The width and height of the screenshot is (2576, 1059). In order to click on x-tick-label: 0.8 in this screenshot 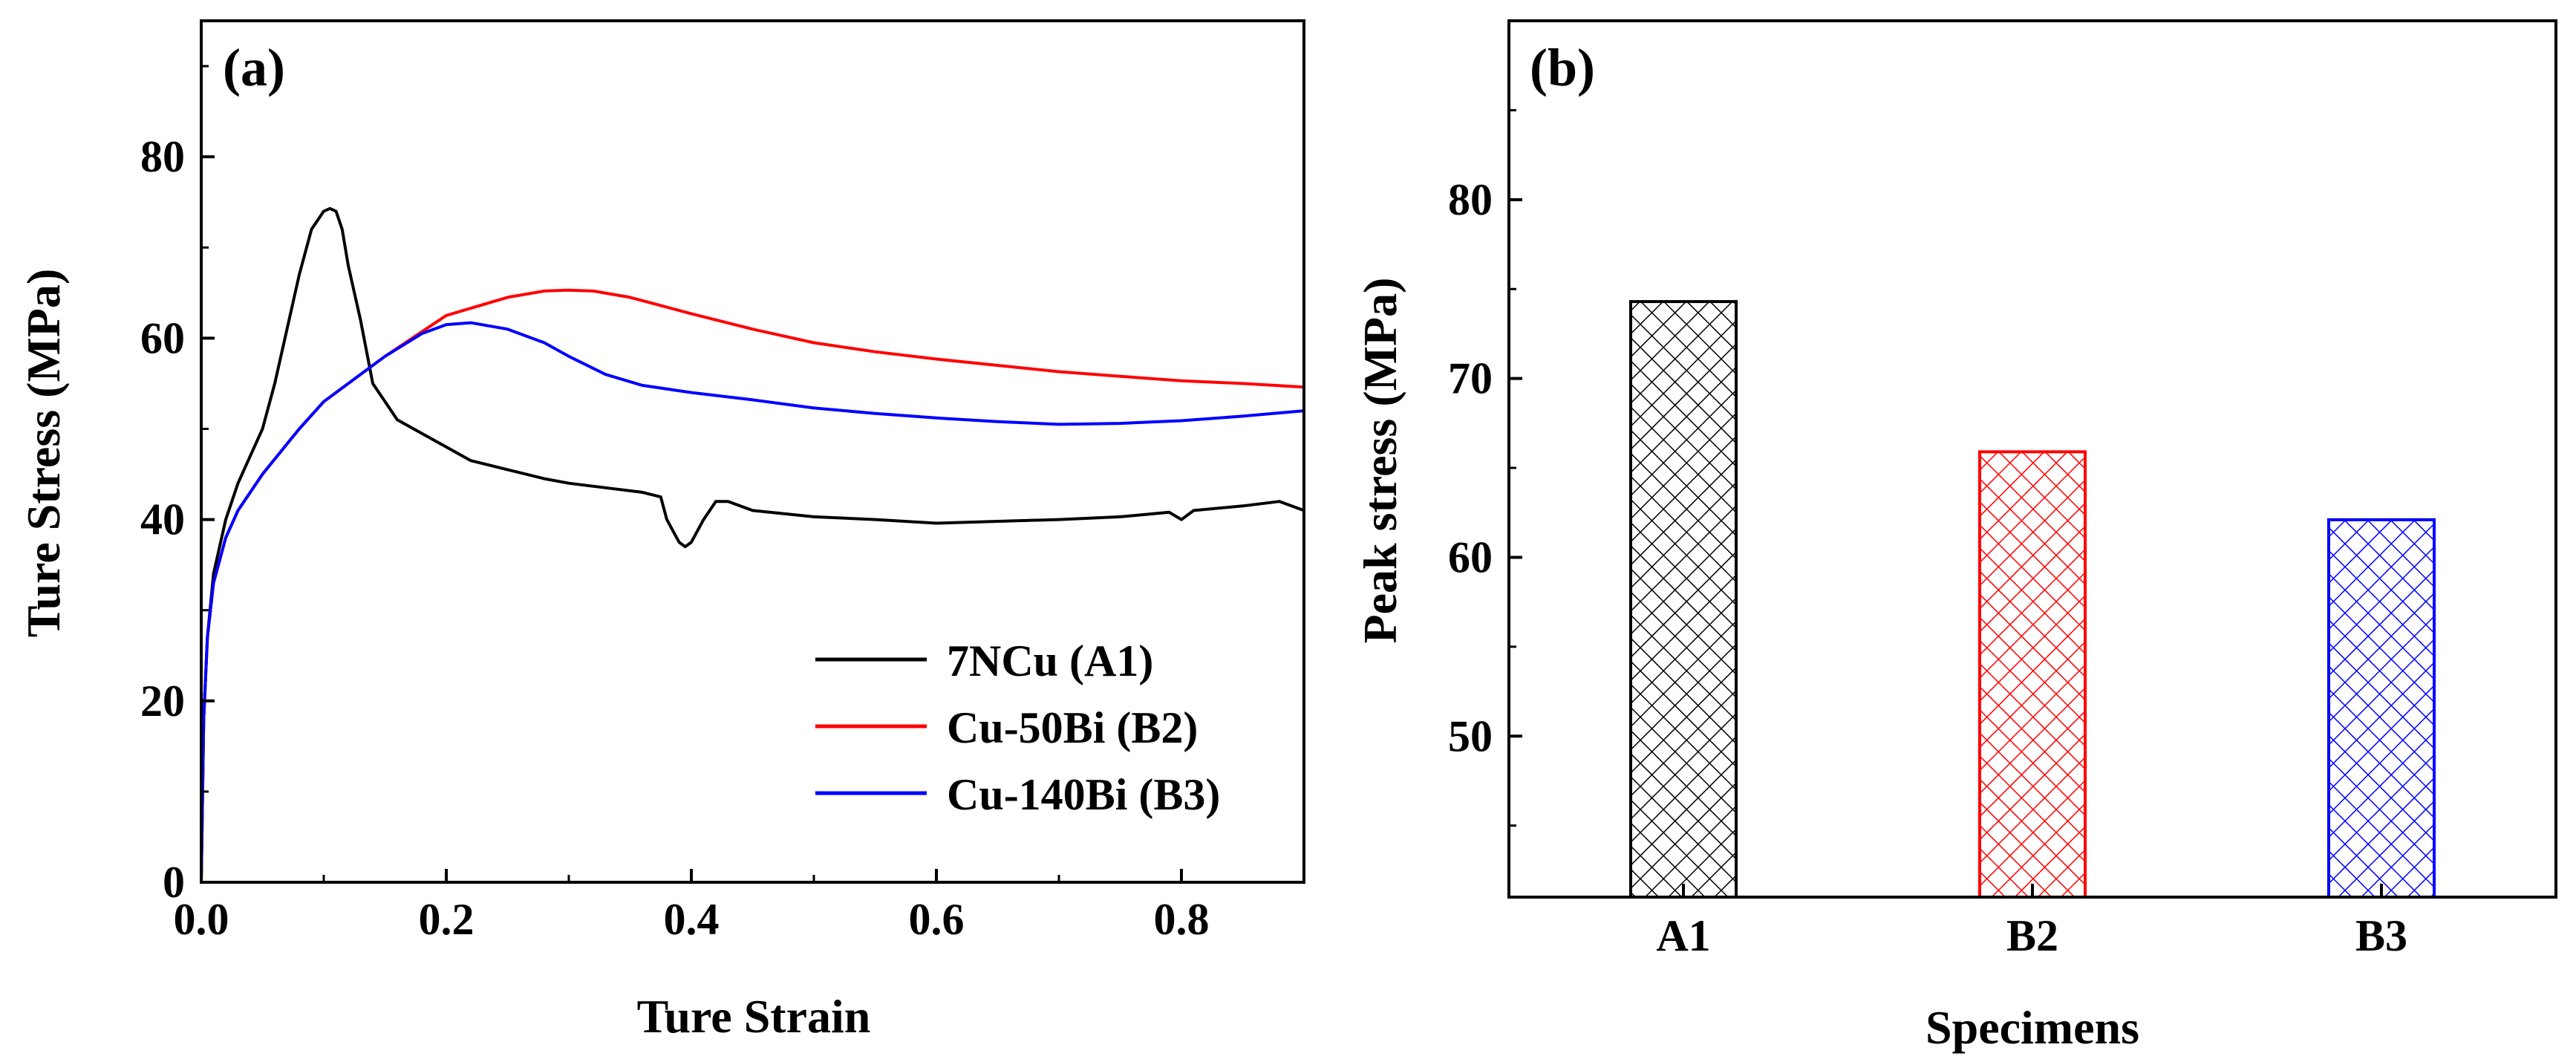, I will do `click(1182, 920)`.